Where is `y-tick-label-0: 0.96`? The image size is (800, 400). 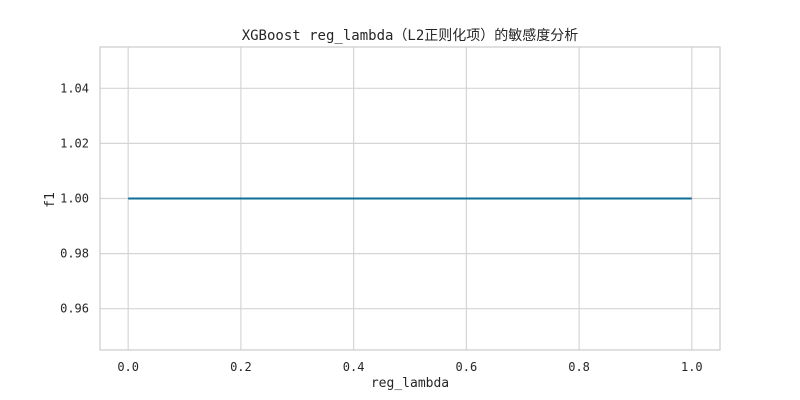 y-tick-label-0: 0.96 is located at coordinates (74, 309).